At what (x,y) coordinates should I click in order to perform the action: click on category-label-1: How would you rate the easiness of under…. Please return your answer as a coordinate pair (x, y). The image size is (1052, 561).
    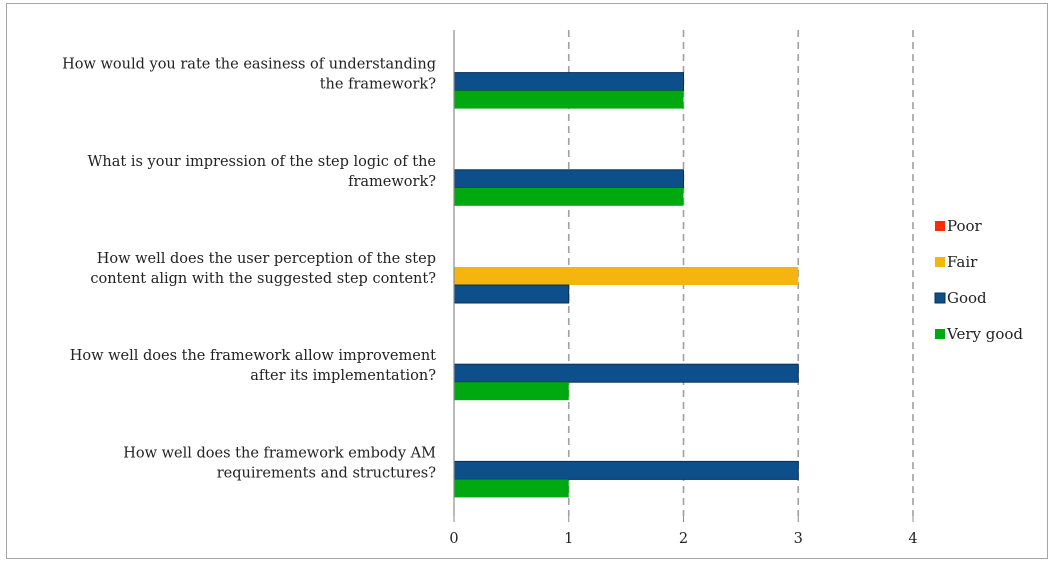
    Looking at the image, I should click on (249, 75).